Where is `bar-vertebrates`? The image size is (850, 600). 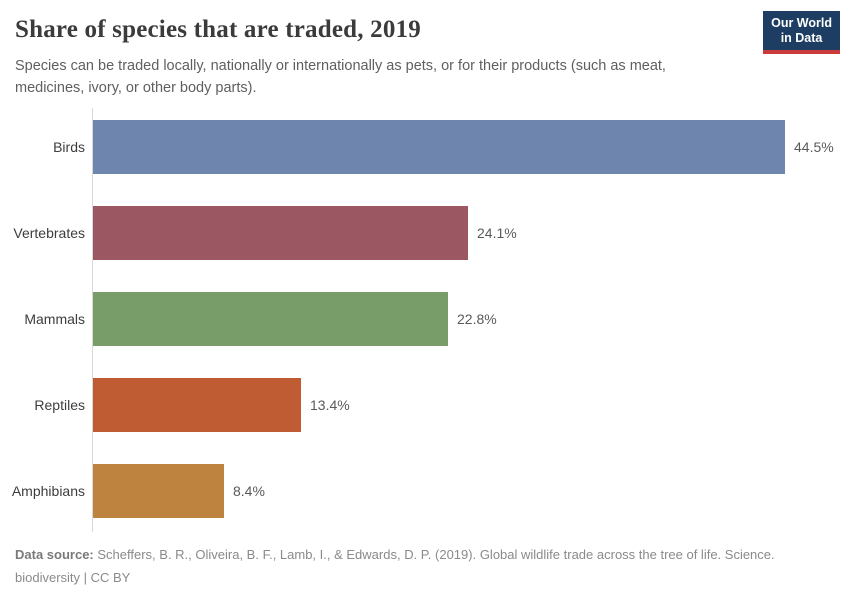
bar-vertebrates is located at coordinates (280, 233).